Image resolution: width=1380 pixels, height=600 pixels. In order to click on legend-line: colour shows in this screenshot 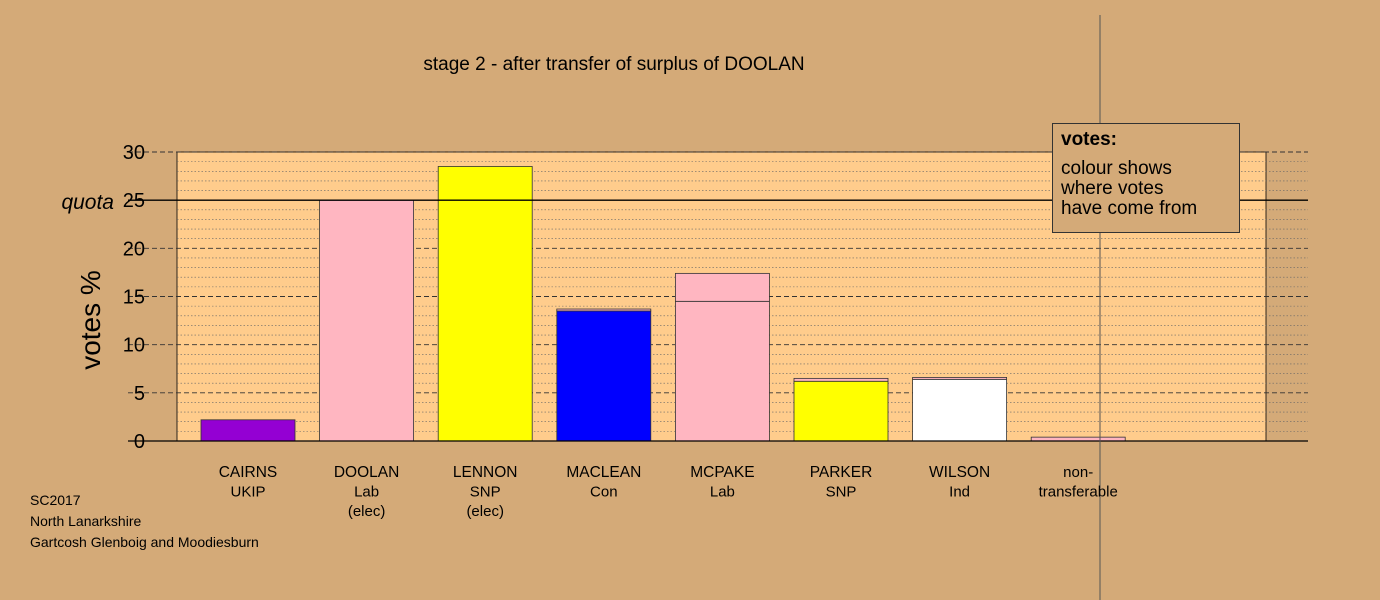, I will do `click(1116, 168)`.